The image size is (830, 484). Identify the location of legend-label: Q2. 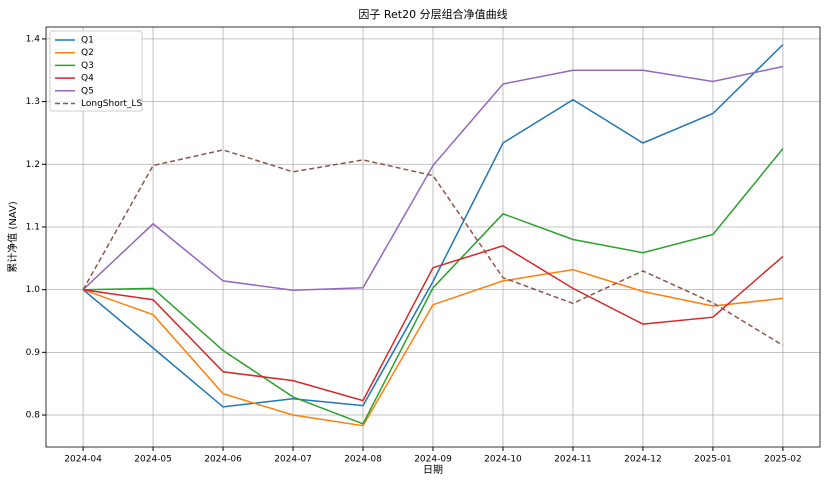
(87, 53).